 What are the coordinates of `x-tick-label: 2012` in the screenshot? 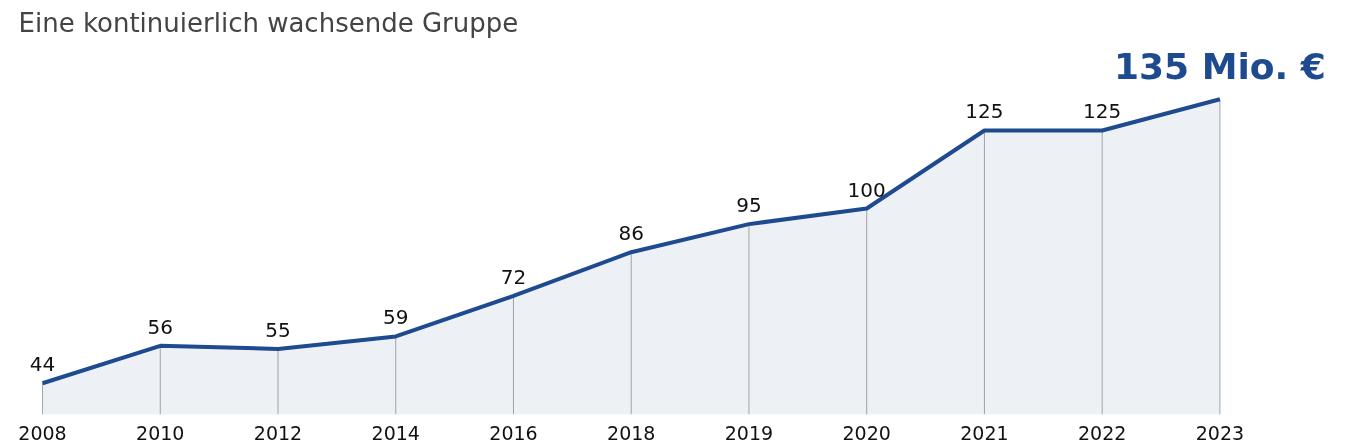 It's located at (278, 431).